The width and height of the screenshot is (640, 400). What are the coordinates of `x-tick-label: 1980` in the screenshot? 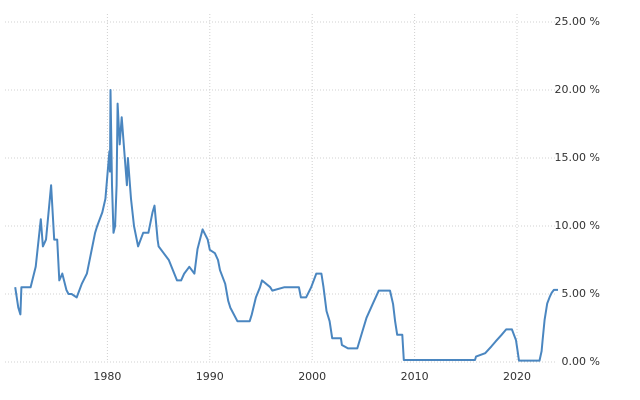 It's located at (107, 376).